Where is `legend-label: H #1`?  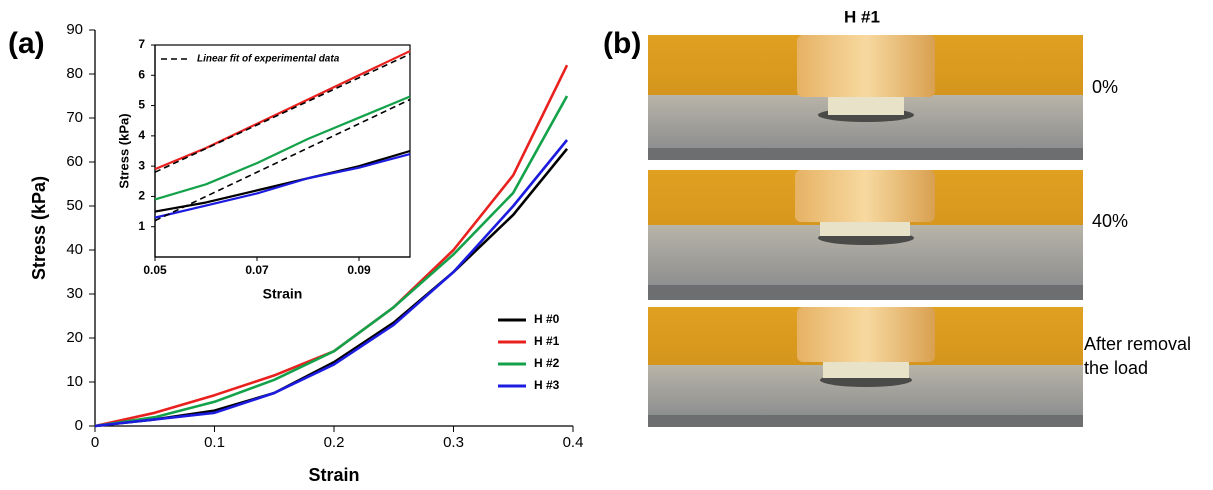 legend-label: H #1 is located at coordinates (547, 341).